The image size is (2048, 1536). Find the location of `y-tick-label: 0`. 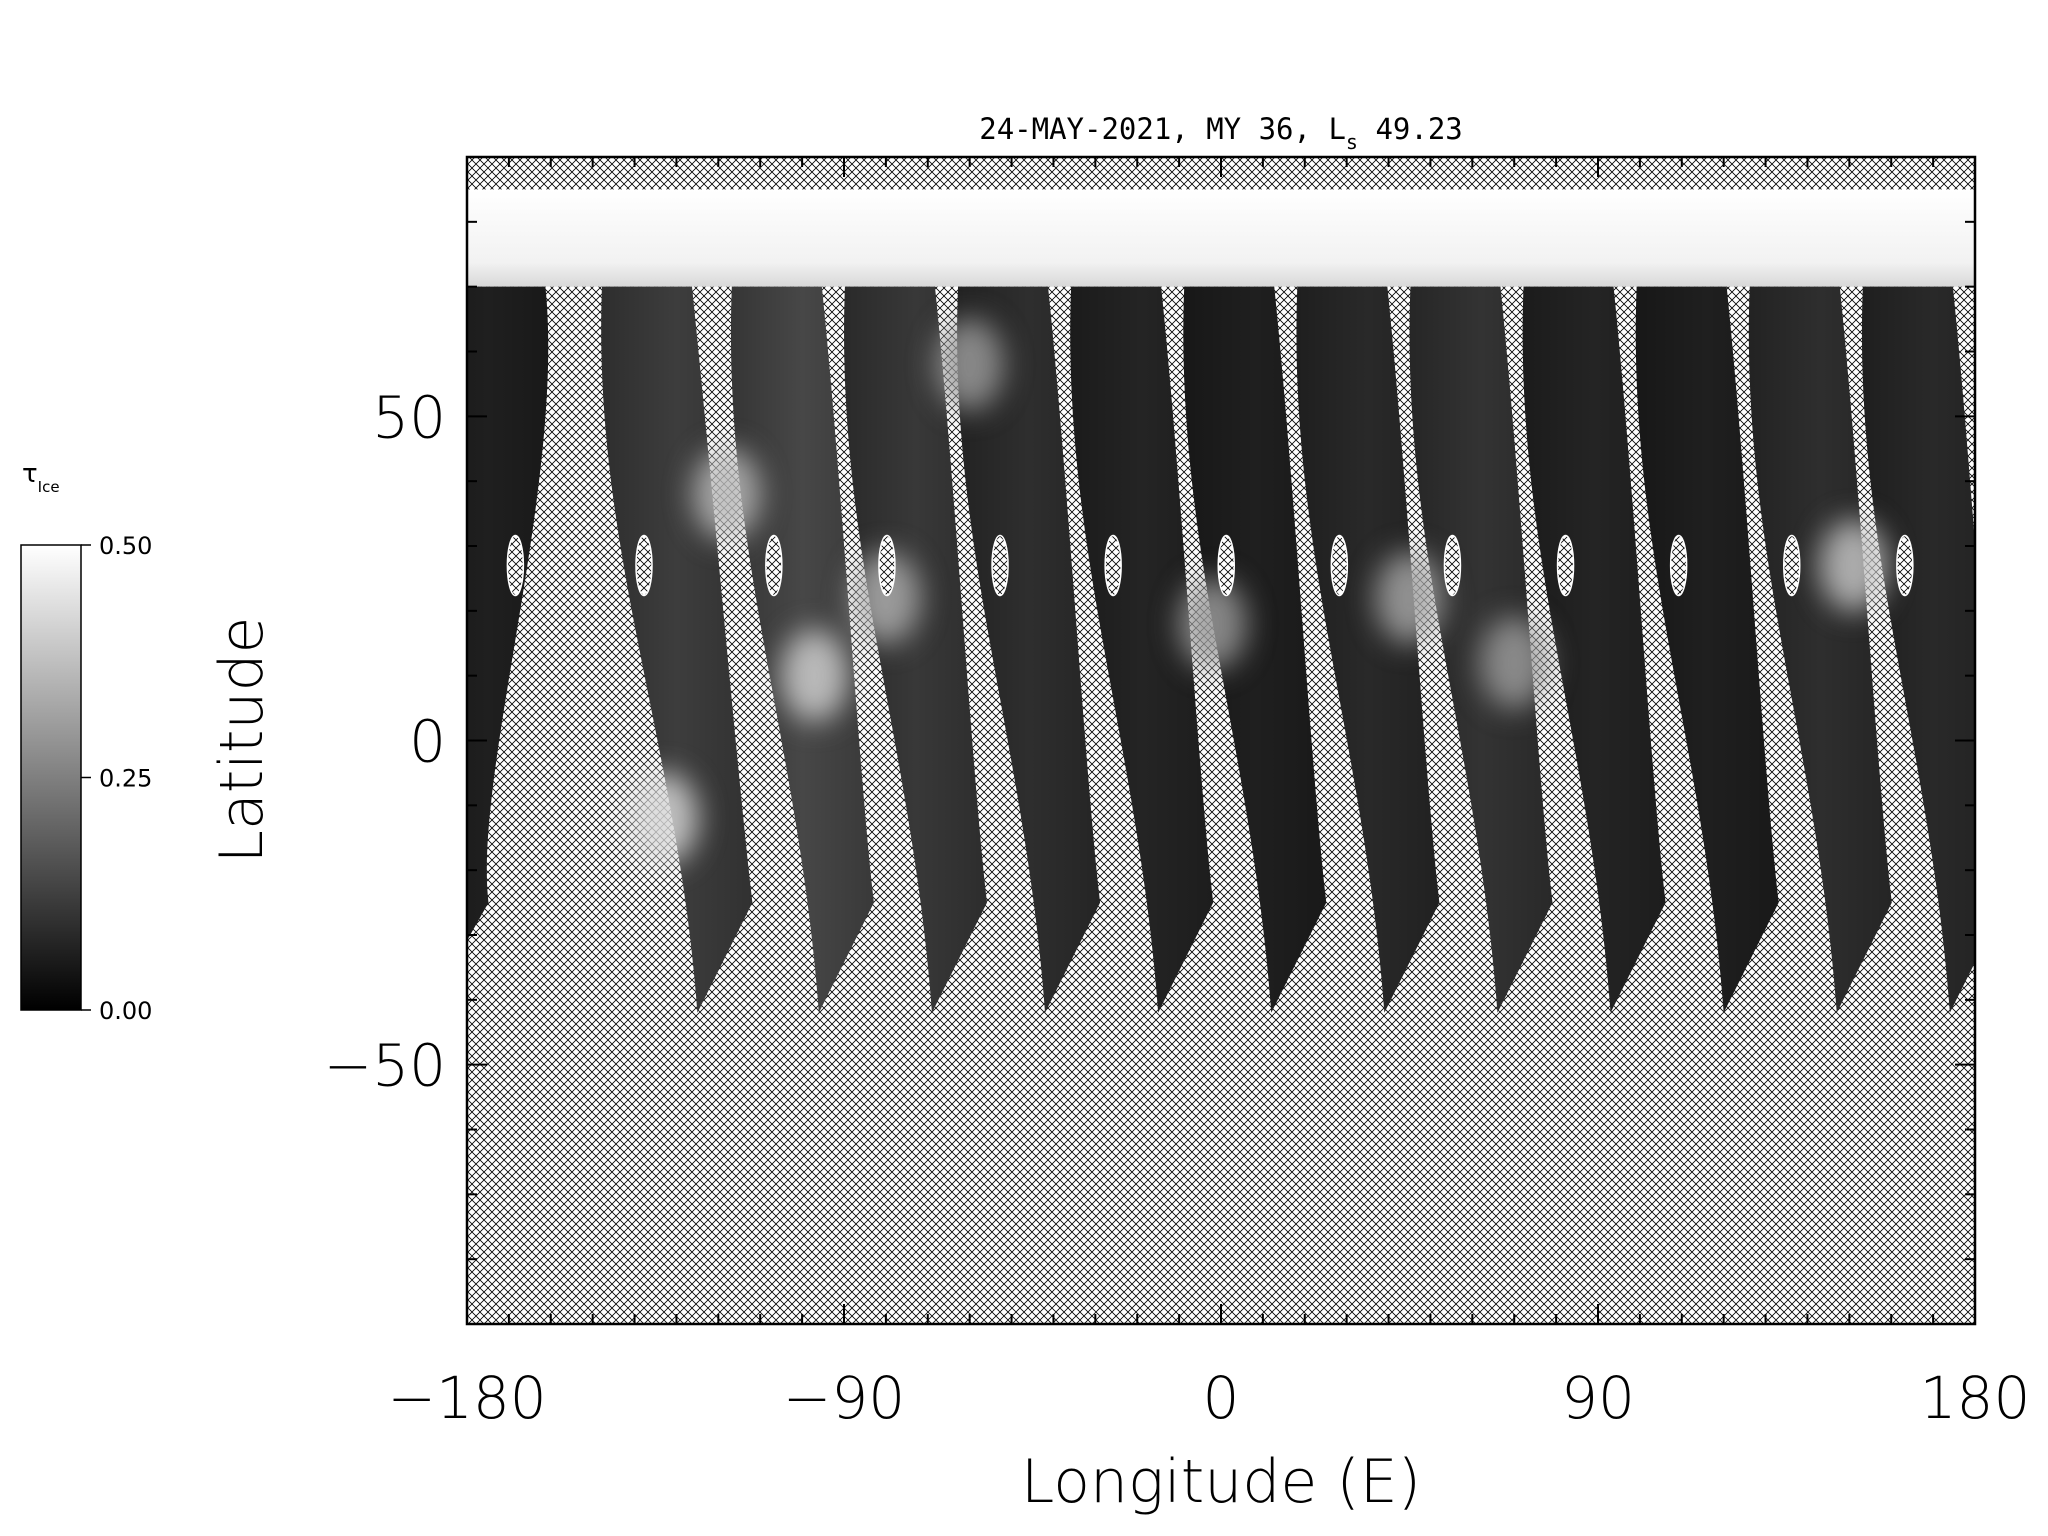

y-tick-label: 0 is located at coordinates (427, 742).